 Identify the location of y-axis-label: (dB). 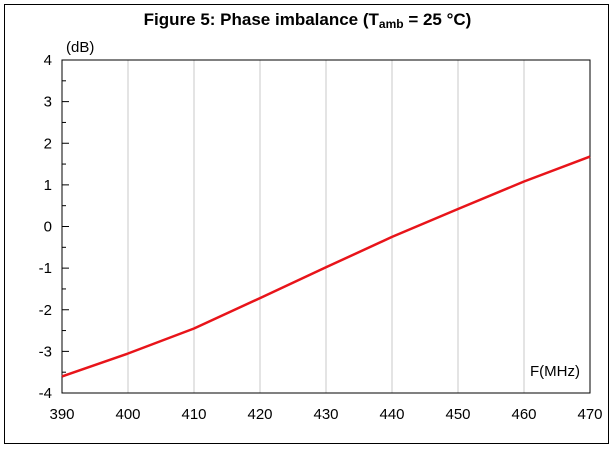
(80, 47).